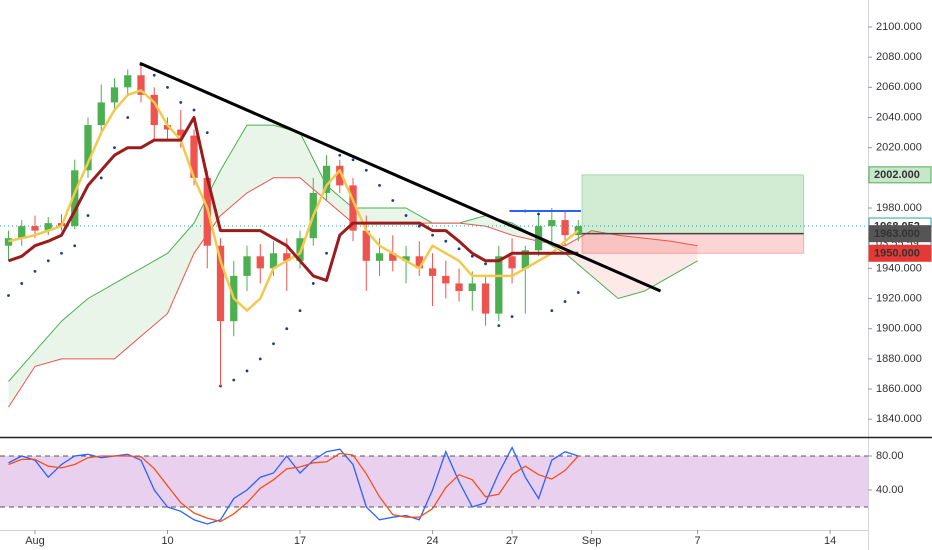 The image size is (932, 550). Describe the element at coordinates (899, 117) in the screenshot. I see `y-tick-label: 2040.000` at that location.